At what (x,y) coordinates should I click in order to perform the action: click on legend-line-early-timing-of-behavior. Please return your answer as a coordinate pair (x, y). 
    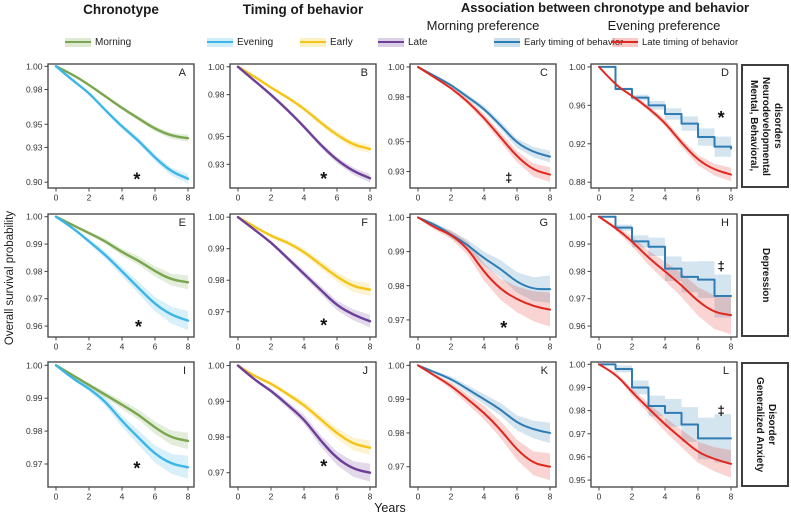
    Looking at the image, I should click on (507, 42).